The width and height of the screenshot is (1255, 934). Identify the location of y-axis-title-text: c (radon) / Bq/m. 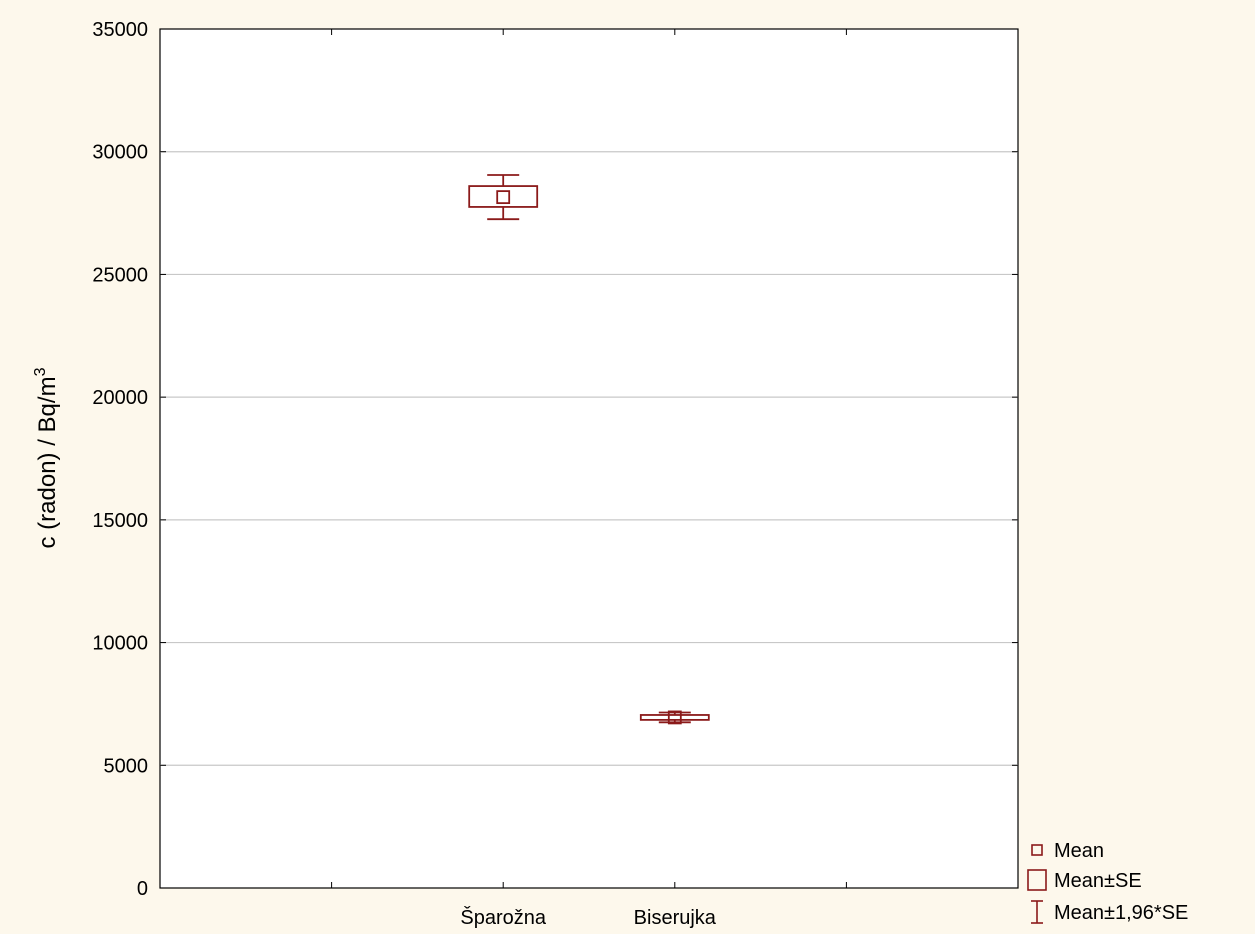
(47, 462).